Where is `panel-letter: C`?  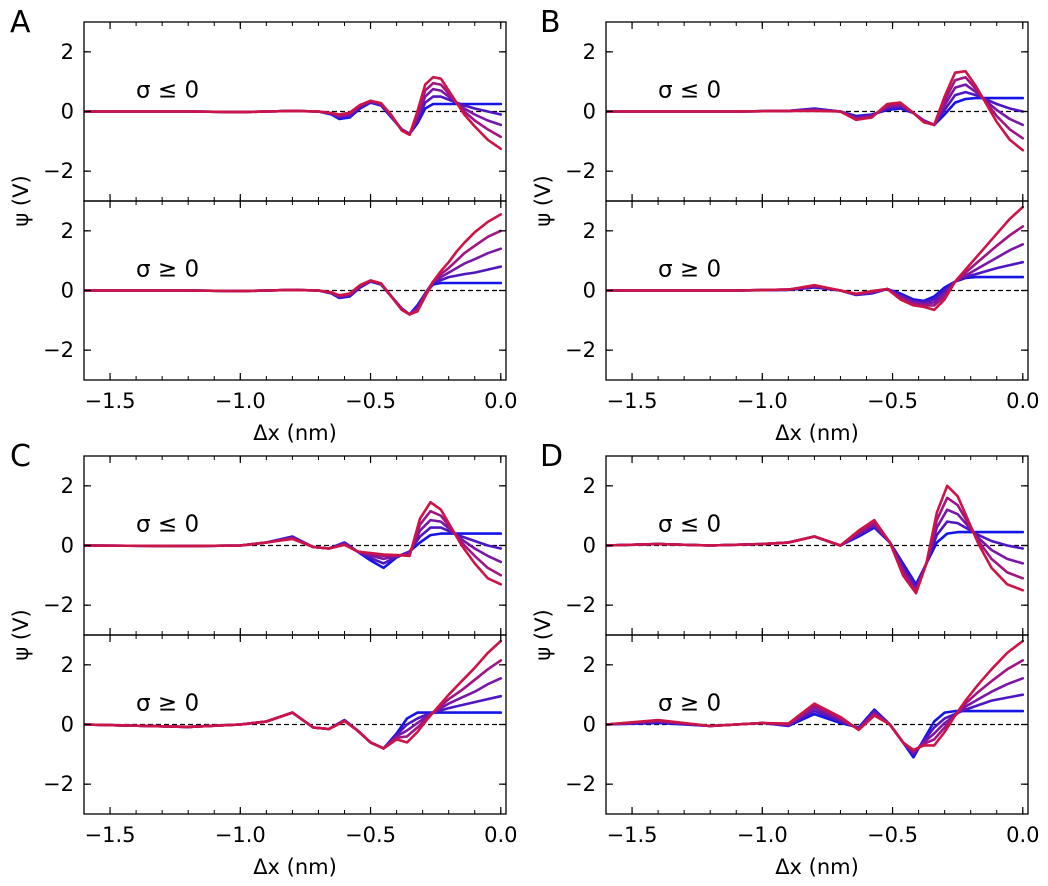
panel-letter: C is located at coordinates (20, 456).